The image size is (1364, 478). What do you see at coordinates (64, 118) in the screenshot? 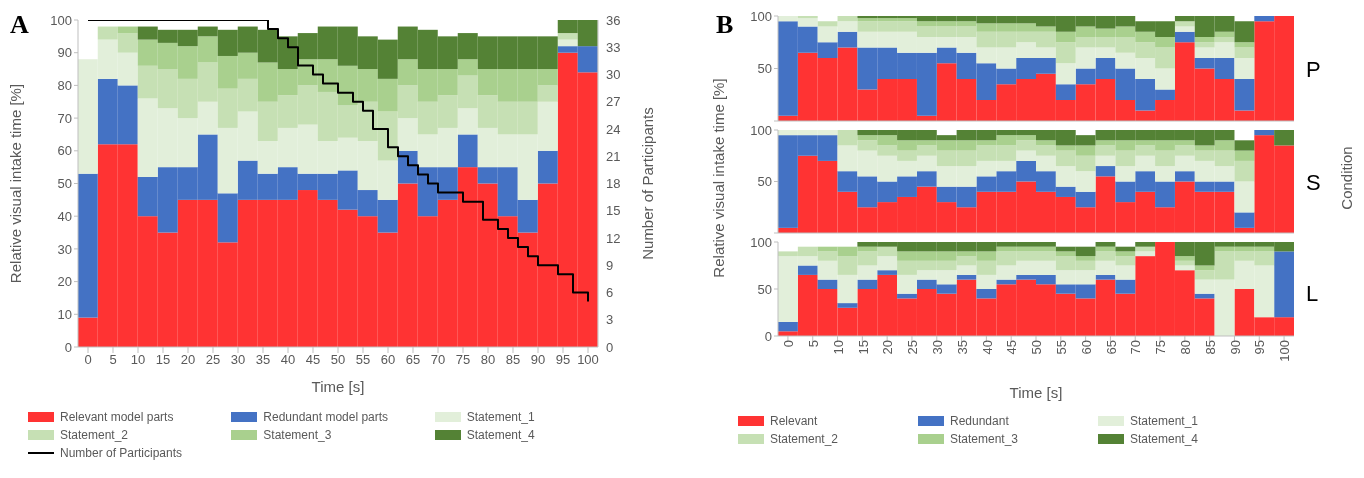
I see `y-tick-label: 70` at bounding box center [64, 118].